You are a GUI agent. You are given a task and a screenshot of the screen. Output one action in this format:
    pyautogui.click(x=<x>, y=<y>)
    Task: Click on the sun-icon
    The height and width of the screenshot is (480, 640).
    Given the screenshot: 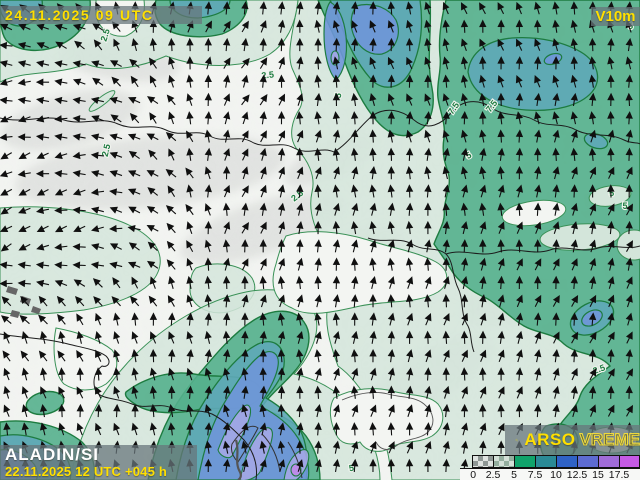 What is the action you would take?
    pyautogui.click(x=517, y=440)
    